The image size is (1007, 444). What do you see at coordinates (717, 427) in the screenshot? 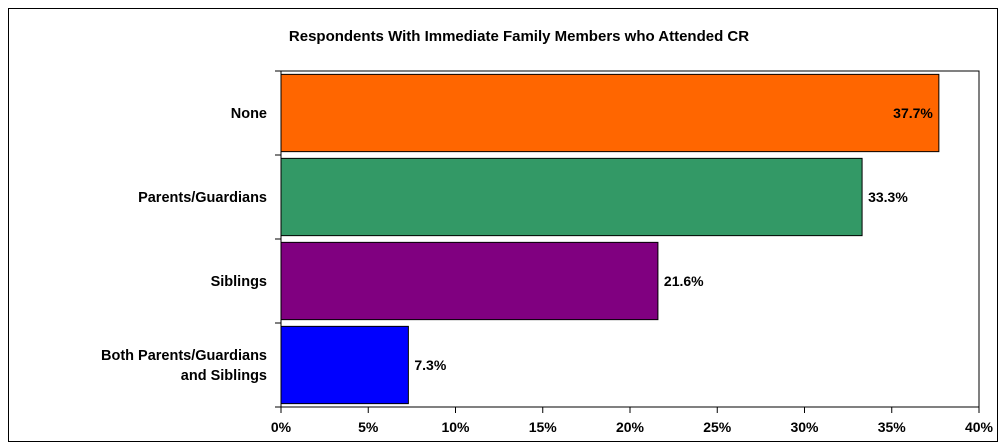
I see `x-tick-label: 25%` at bounding box center [717, 427].